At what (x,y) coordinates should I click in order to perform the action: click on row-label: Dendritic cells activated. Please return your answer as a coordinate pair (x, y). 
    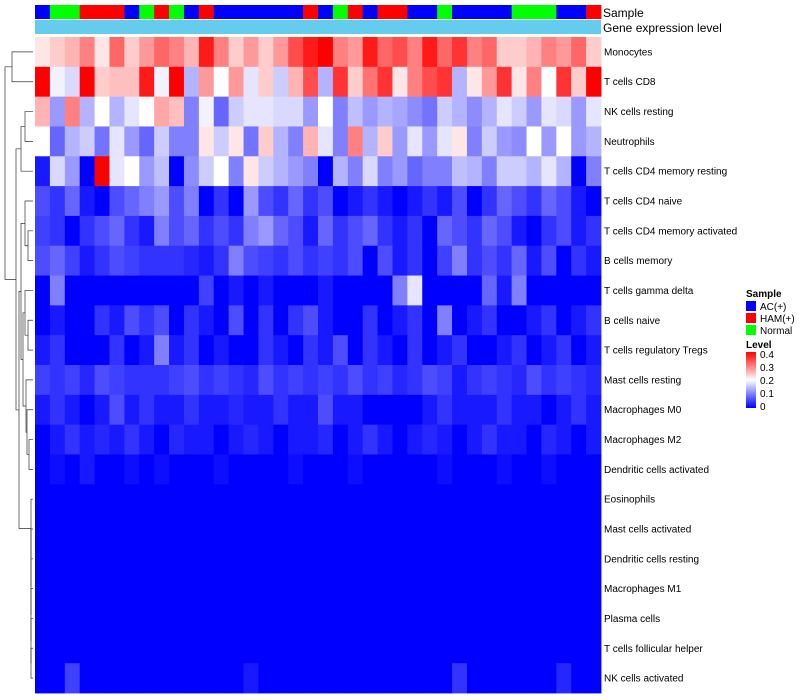
    Looking at the image, I should click on (656, 470).